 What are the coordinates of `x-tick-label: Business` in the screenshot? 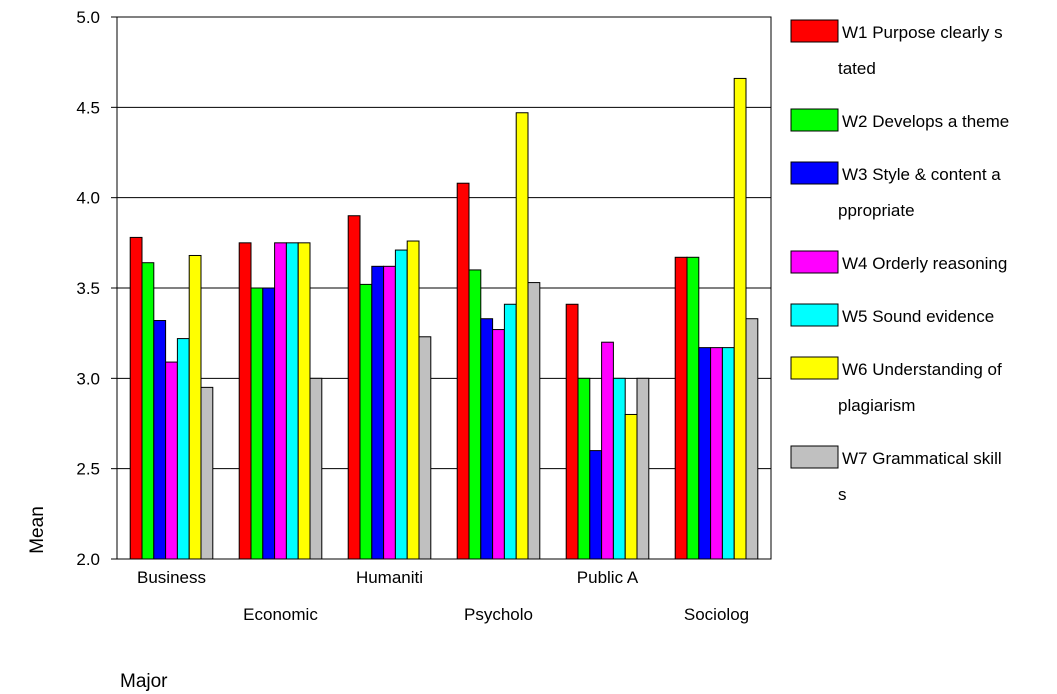 It's located at (171, 577).